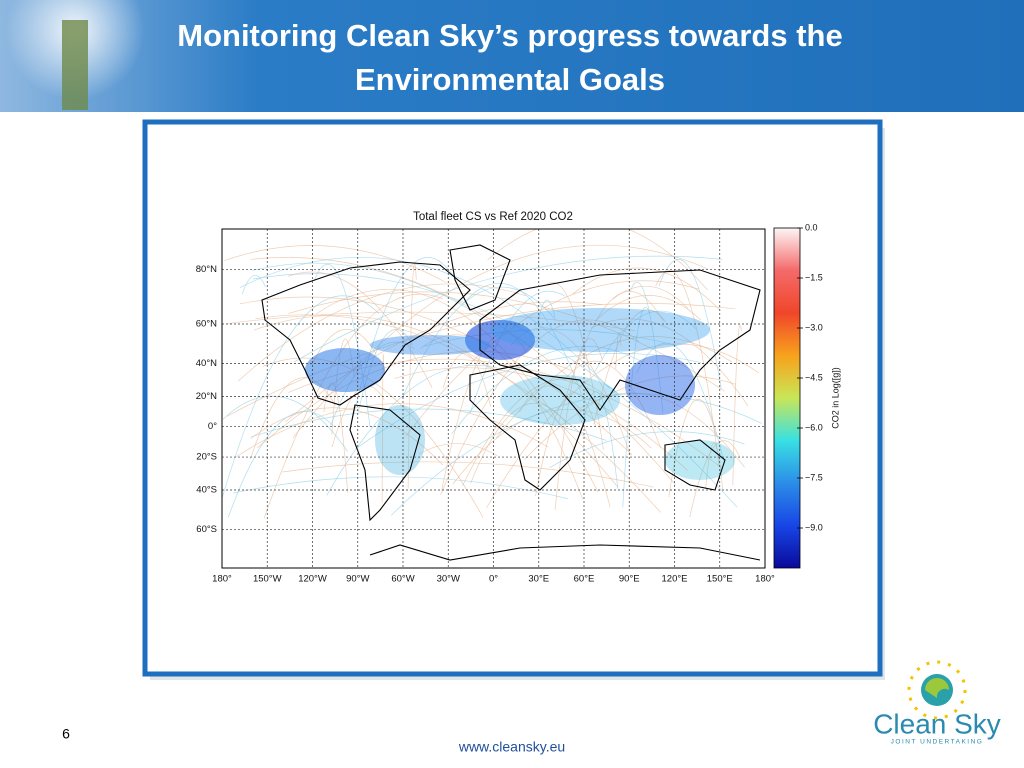 The width and height of the screenshot is (1024, 768). Describe the element at coordinates (402, 579) in the screenshot. I see `x-tick-label: 60°W` at that location.